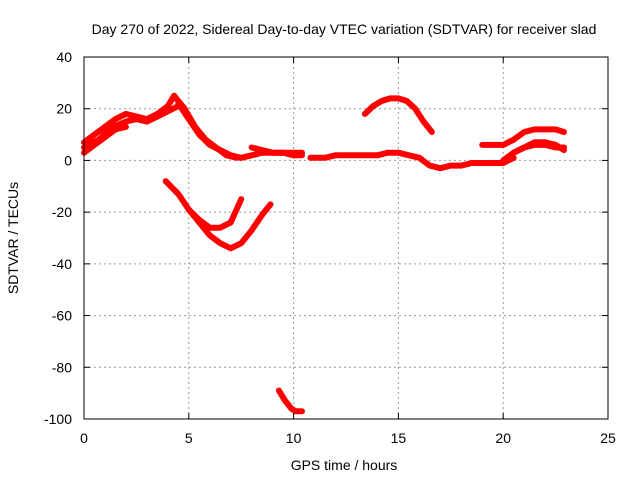 This screenshot has width=640, height=480. I want to click on x-tick-label: 25, so click(608, 438).